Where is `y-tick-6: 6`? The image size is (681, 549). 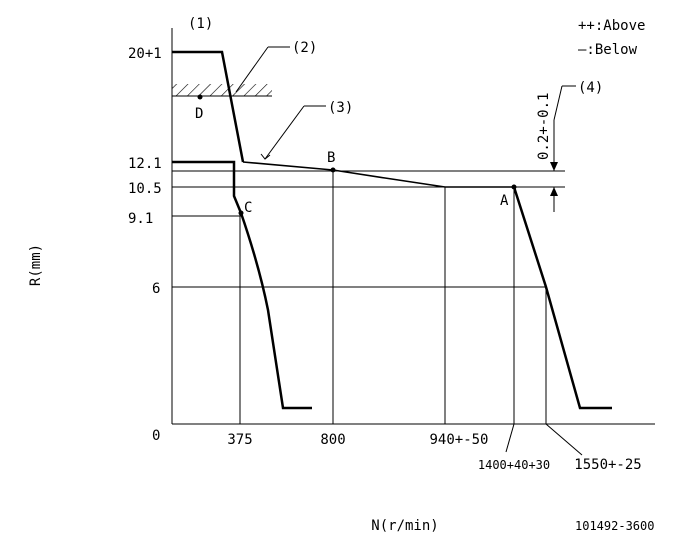
y-tick-6: 6 is located at coordinates (156, 289).